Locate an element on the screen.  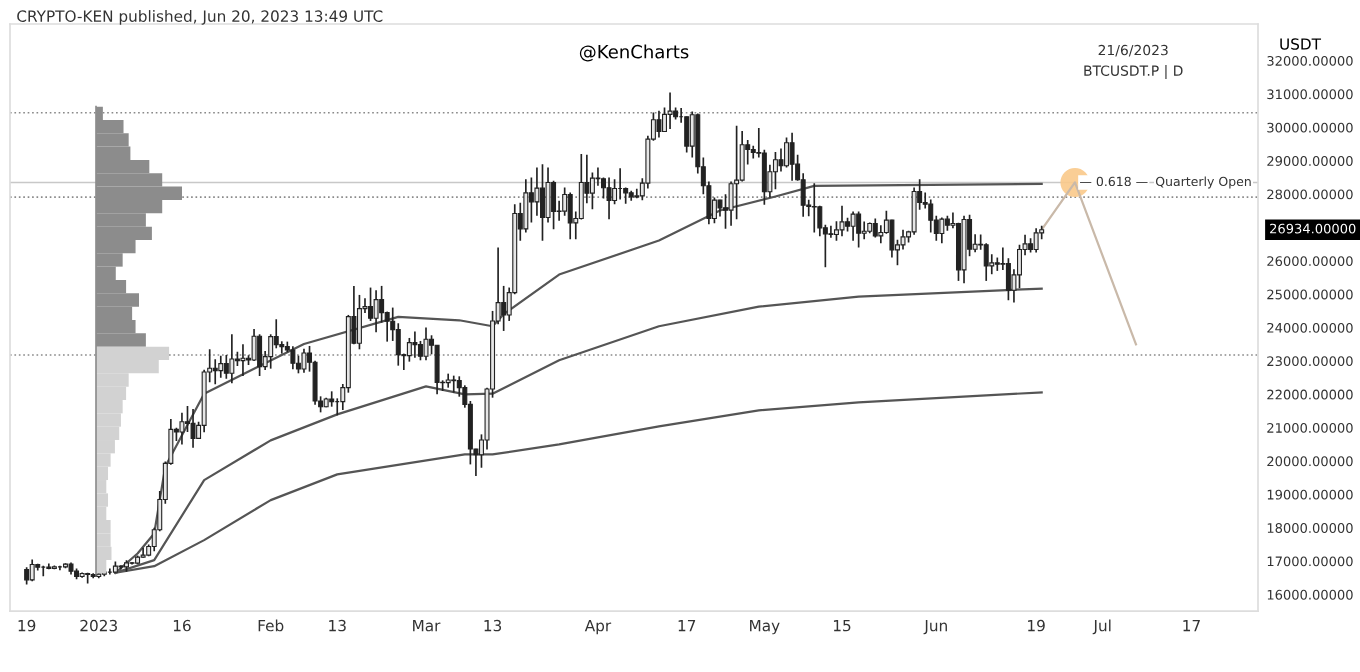
text: @KenCharts is located at coordinates (634, 53).